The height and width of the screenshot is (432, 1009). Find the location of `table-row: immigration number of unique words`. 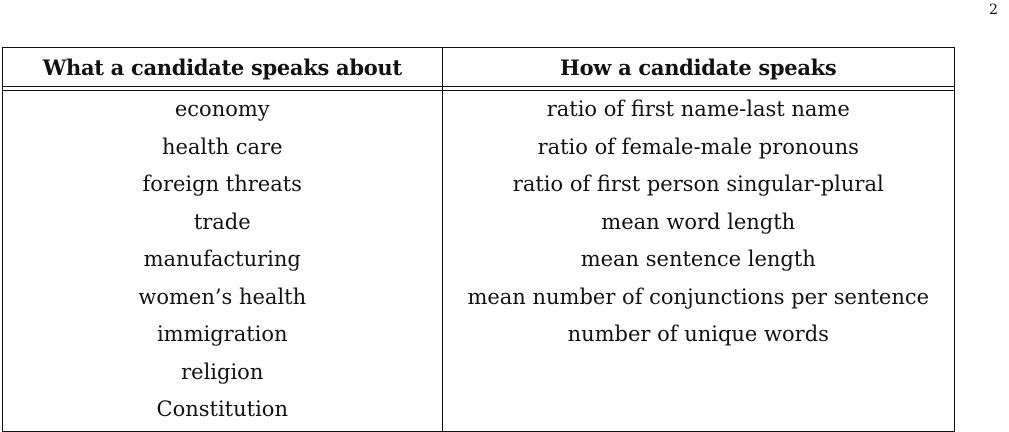

table-row: immigration number of unique words is located at coordinates (478, 335).